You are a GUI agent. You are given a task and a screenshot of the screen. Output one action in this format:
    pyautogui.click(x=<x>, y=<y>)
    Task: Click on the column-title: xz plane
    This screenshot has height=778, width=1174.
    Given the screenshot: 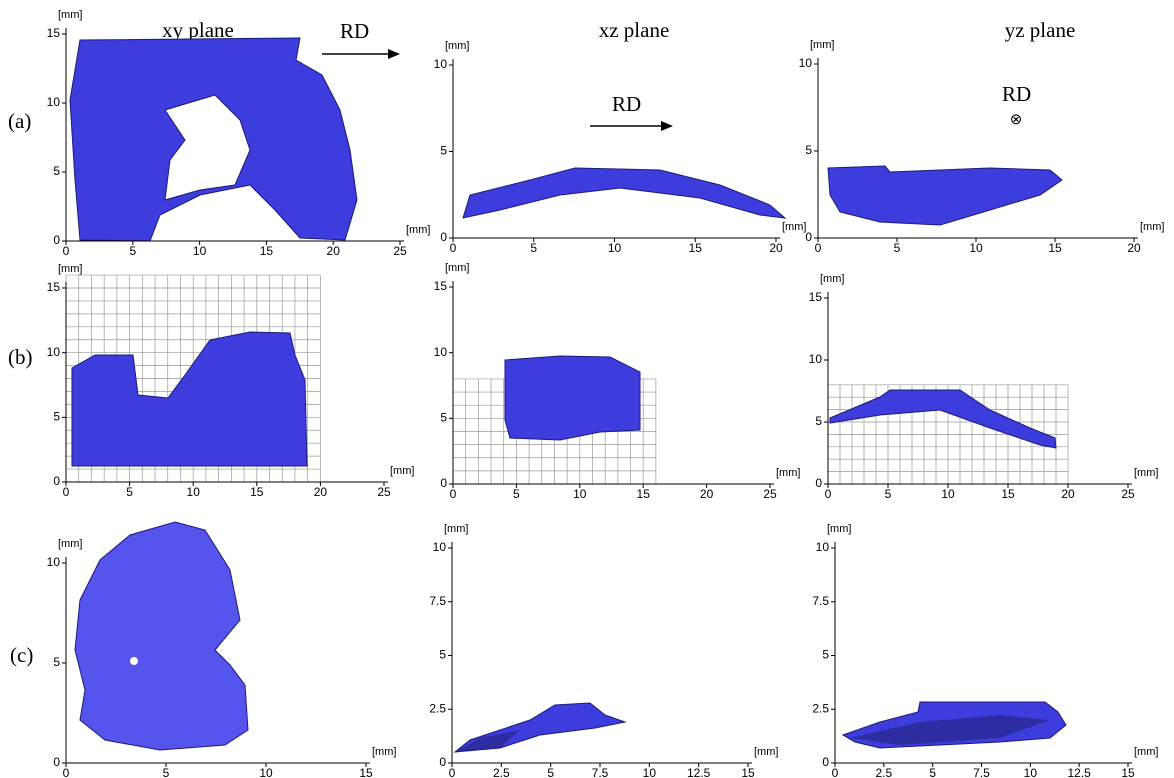 What is the action you would take?
    pyautogui.click(x=634, y=30)
    